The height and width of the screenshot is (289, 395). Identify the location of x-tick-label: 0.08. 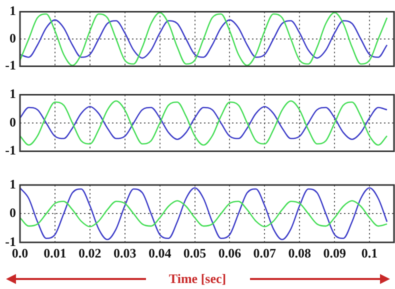
(300, 253).